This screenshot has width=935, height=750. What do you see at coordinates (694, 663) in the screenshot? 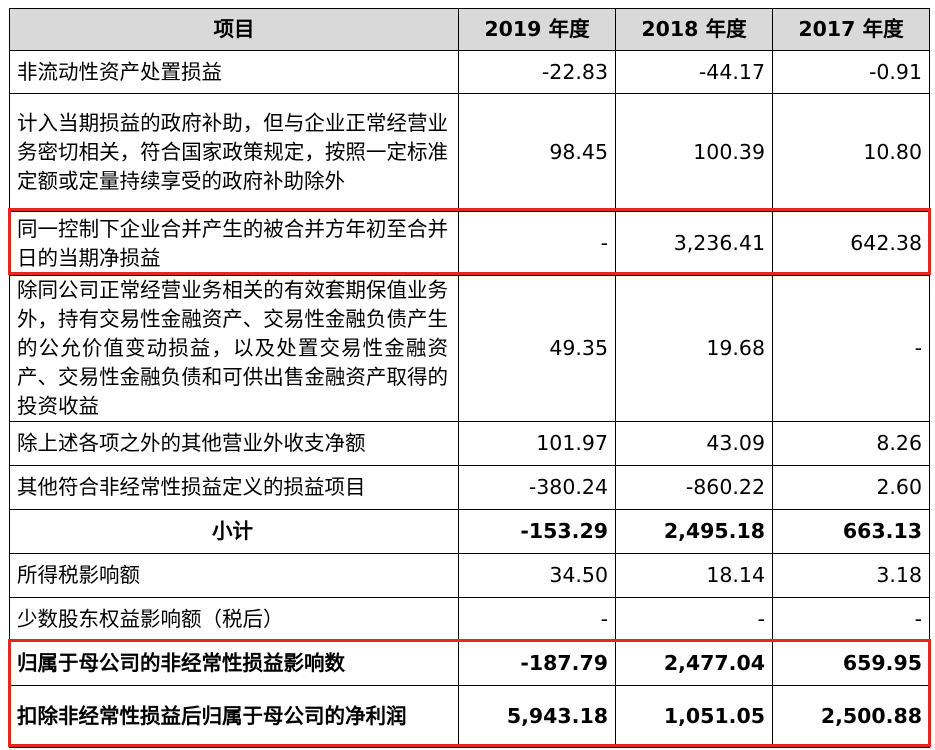
I see `value-2018: 2,477.04` at bounding box center [694, 663].